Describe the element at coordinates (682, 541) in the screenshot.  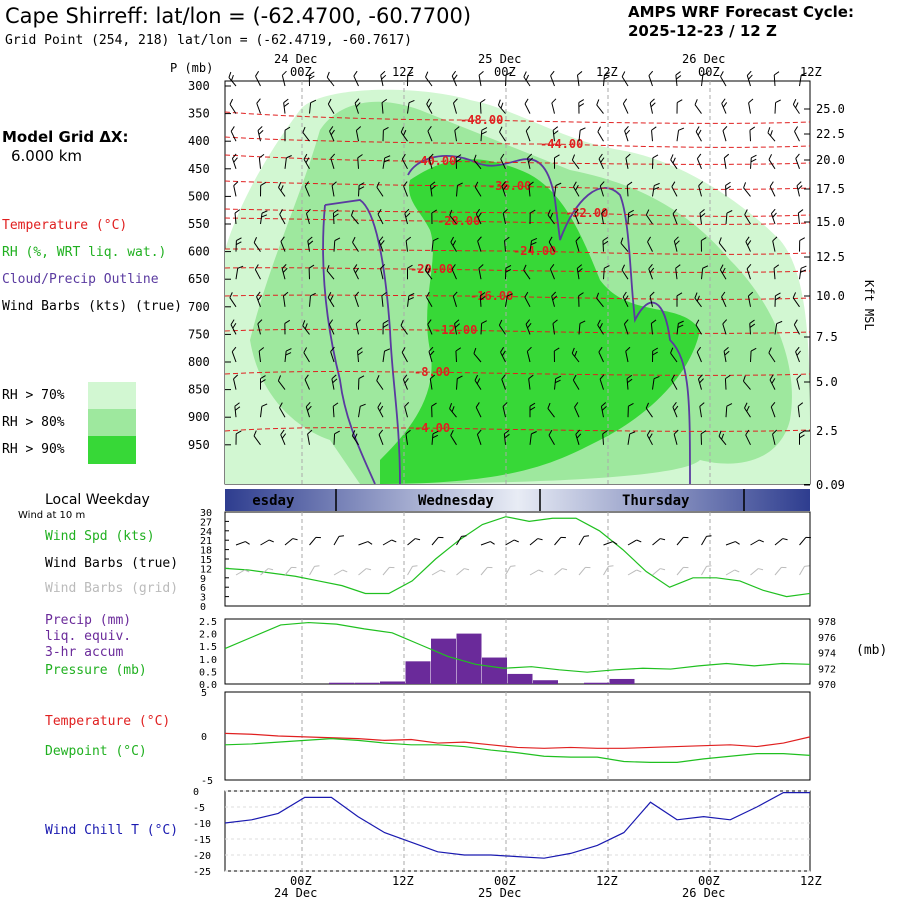
I see `surface-wind-barb` at that location.